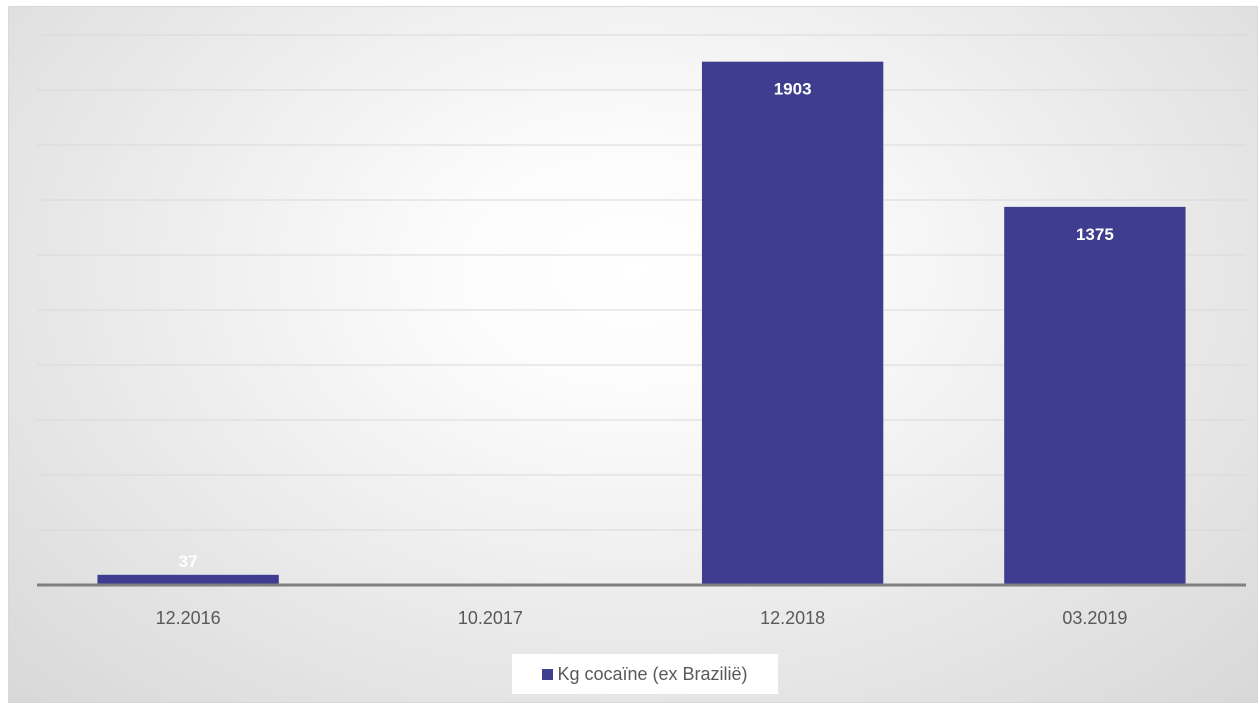 This screenshot has height=703, width=1258. I want to click on data-label-12.2016: 37, so click(188, 561).